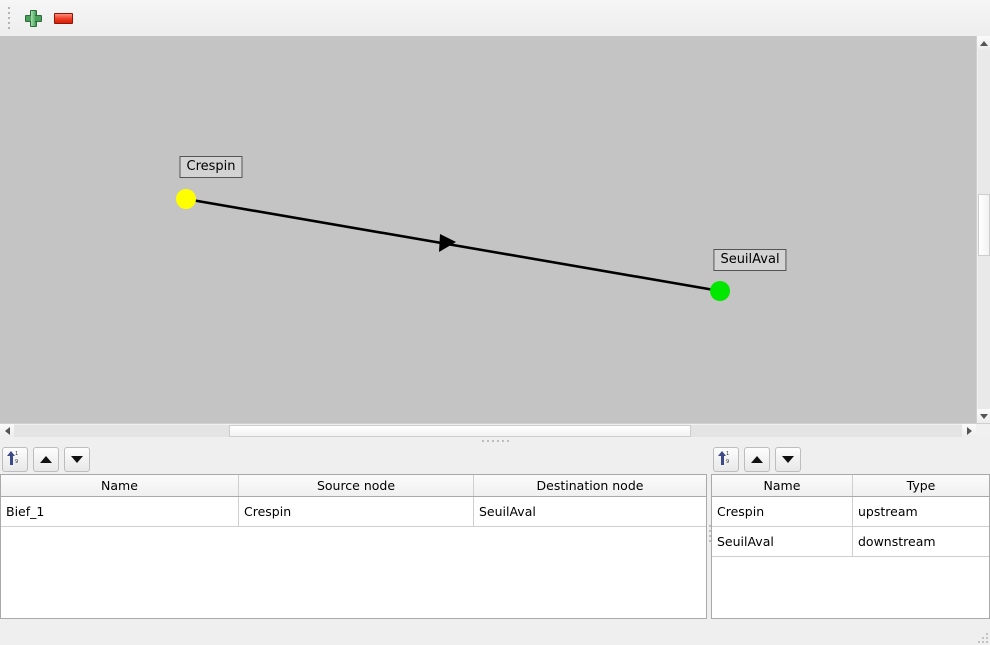  What do you see at coordinates (984, 122) in the screenshot?
I see `vertical-scroll-track-upper` at bounding box center [984, 122].